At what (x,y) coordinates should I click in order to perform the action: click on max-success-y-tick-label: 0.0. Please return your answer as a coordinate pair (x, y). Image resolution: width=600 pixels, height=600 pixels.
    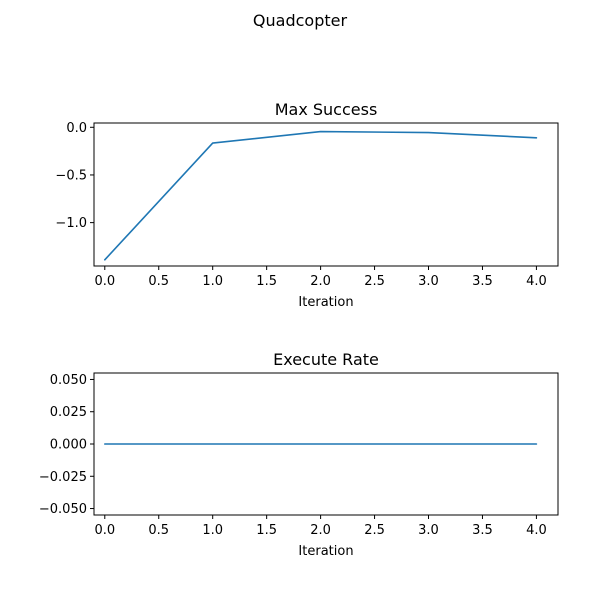
    Looking at the image, I should click on (76, 128).